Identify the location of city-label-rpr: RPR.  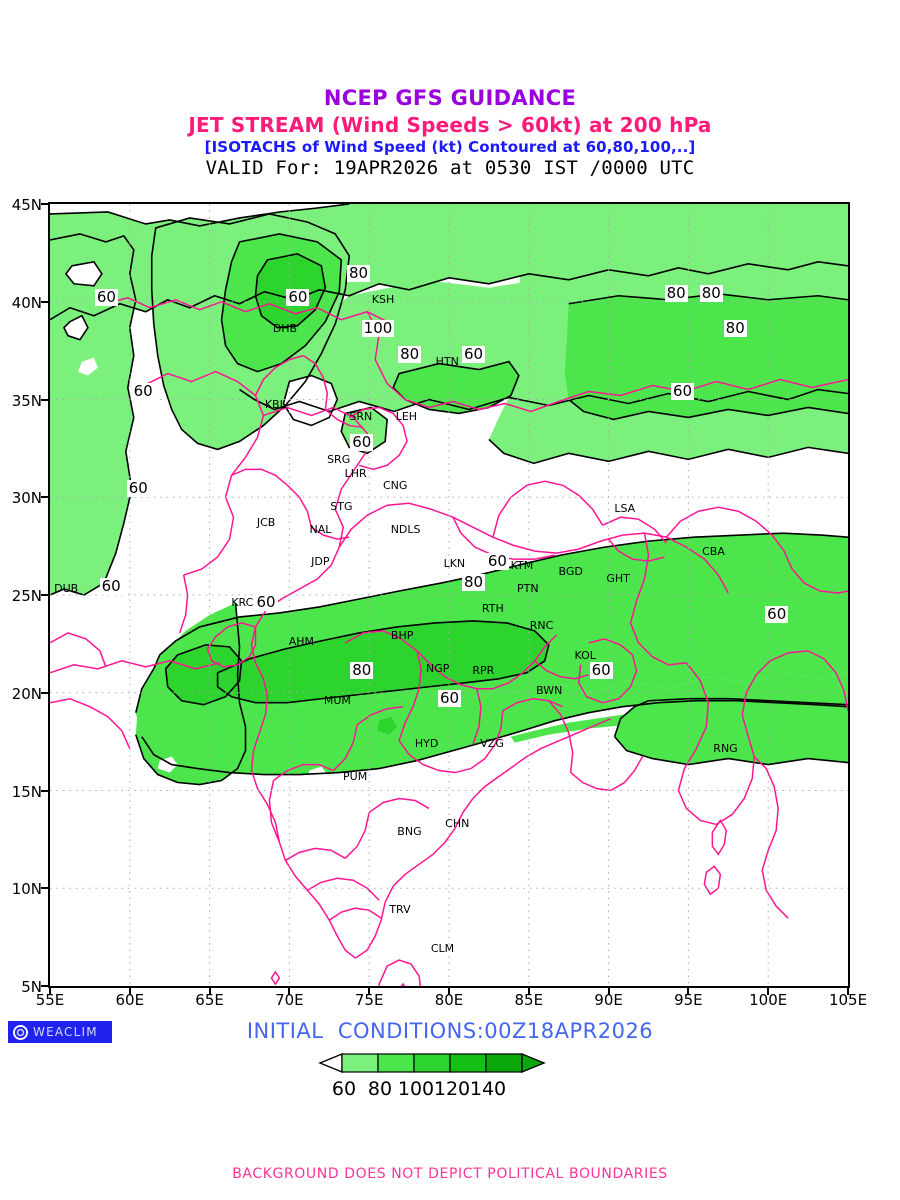
(483, 671).